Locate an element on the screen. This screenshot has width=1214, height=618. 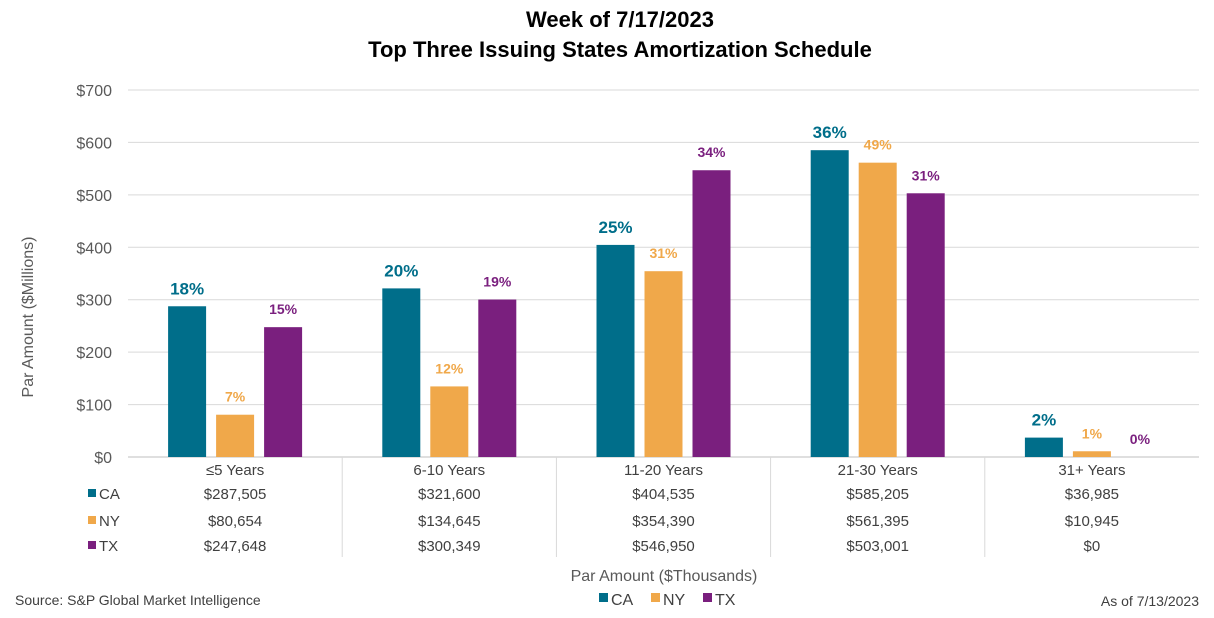
table-cell: $80,654 is located at coordinates (235, 521).